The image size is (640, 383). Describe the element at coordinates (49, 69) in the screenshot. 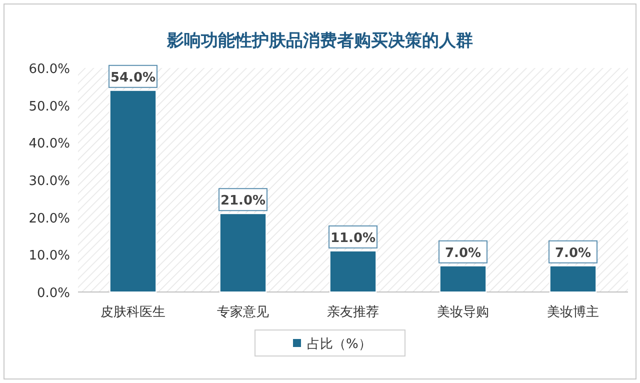

I see `y-tick-label: 60.0%` at that location.